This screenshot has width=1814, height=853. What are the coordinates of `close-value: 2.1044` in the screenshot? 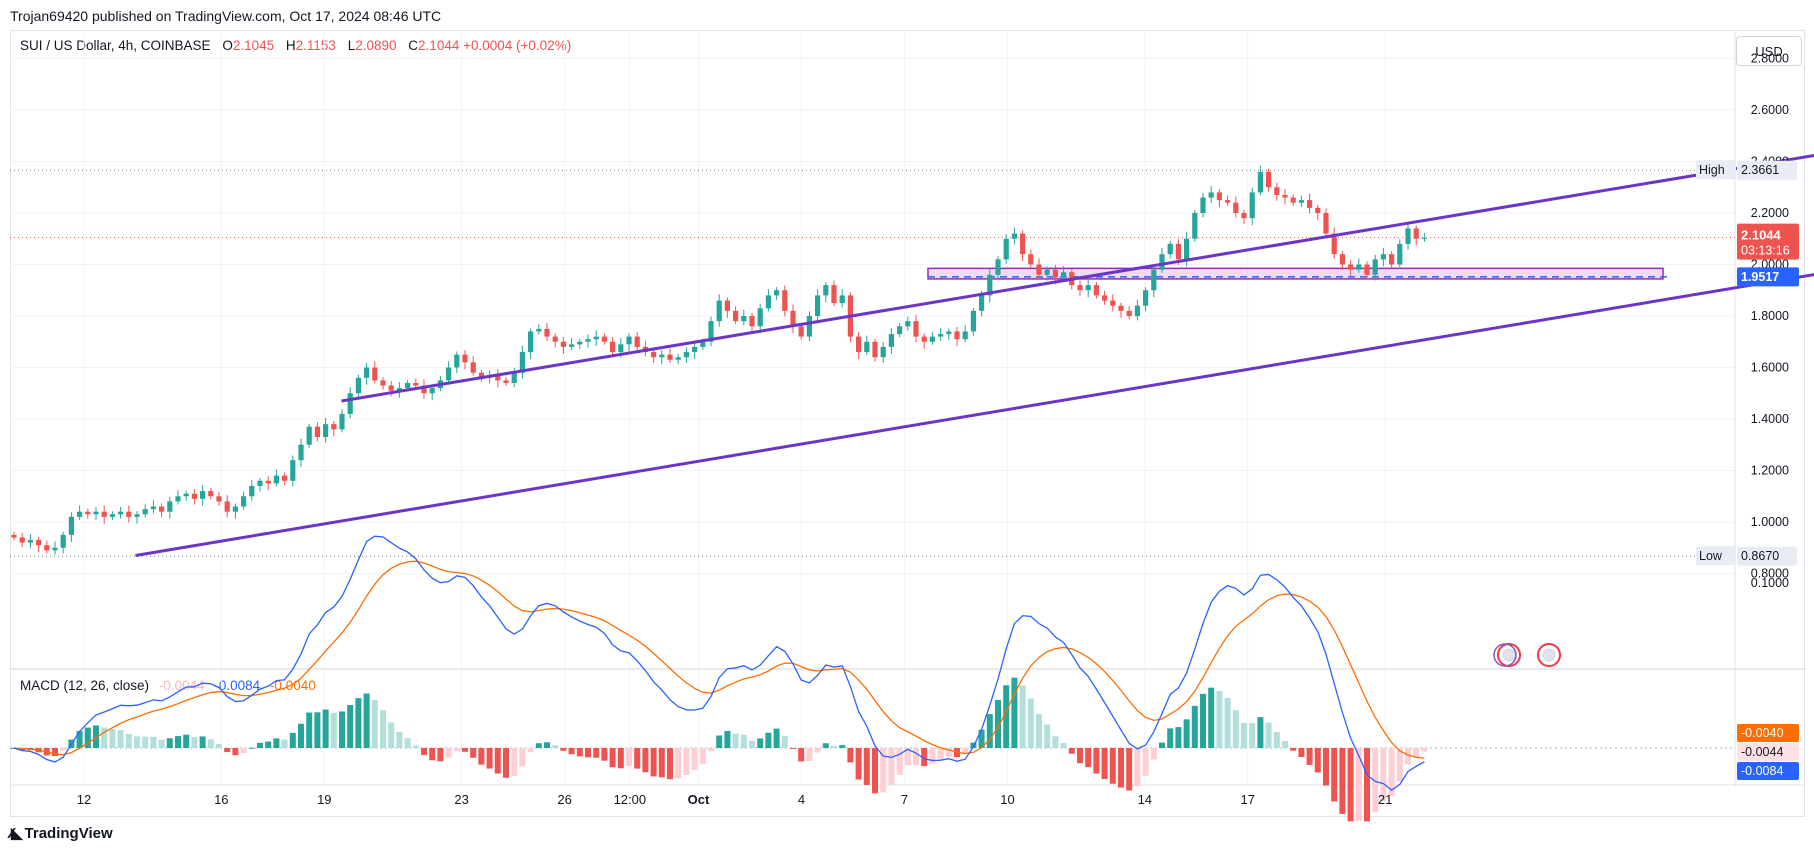 It's located at (439, 45).